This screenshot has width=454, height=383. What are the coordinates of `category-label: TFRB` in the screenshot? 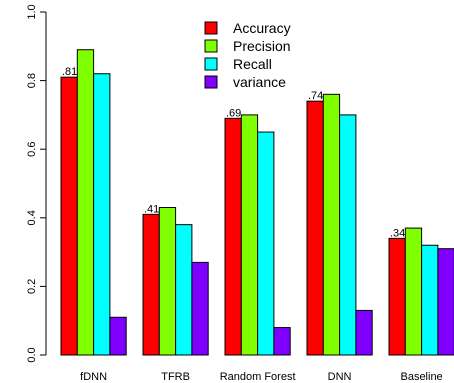 It's located at (175, 377).